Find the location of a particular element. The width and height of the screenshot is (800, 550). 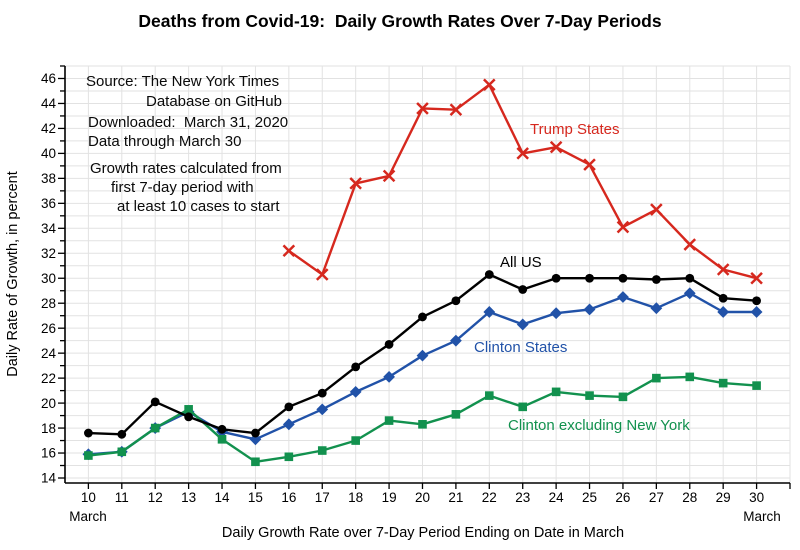

y-tick-label: 30 is located at coordinates (48, 278).